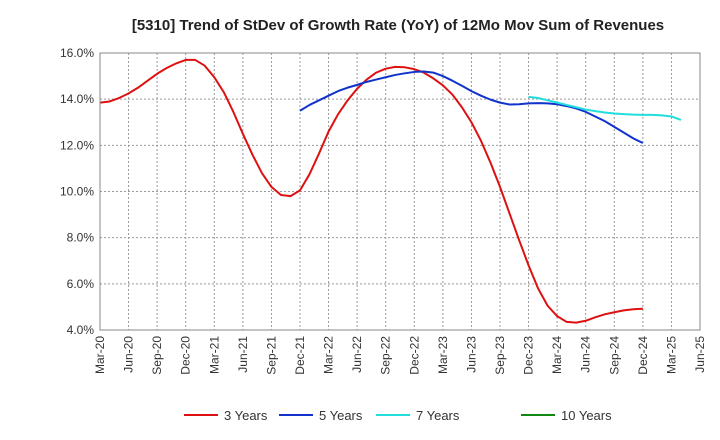 The width and height of the screenshot is (720, 440). What do you see at coordinates (671, 355) in the screenshot?
I see `x-tick-label: Mar-25` at bounding box center [671, 355].